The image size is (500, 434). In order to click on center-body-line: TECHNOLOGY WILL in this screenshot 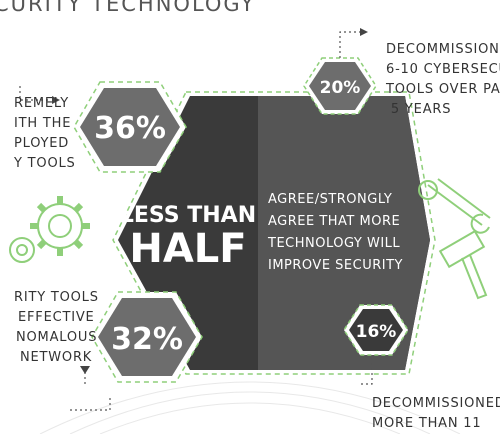, I will do `click(333, 243)`.